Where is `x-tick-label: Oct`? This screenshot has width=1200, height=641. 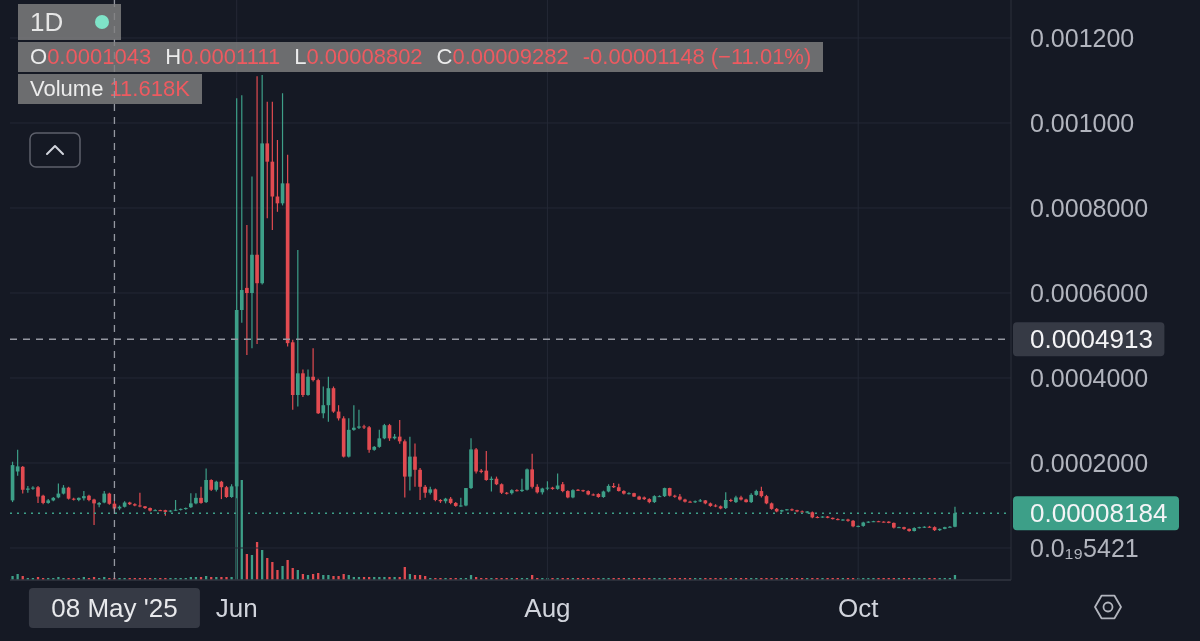
x-tick-label: Oct is located at coordinates (858, 608).